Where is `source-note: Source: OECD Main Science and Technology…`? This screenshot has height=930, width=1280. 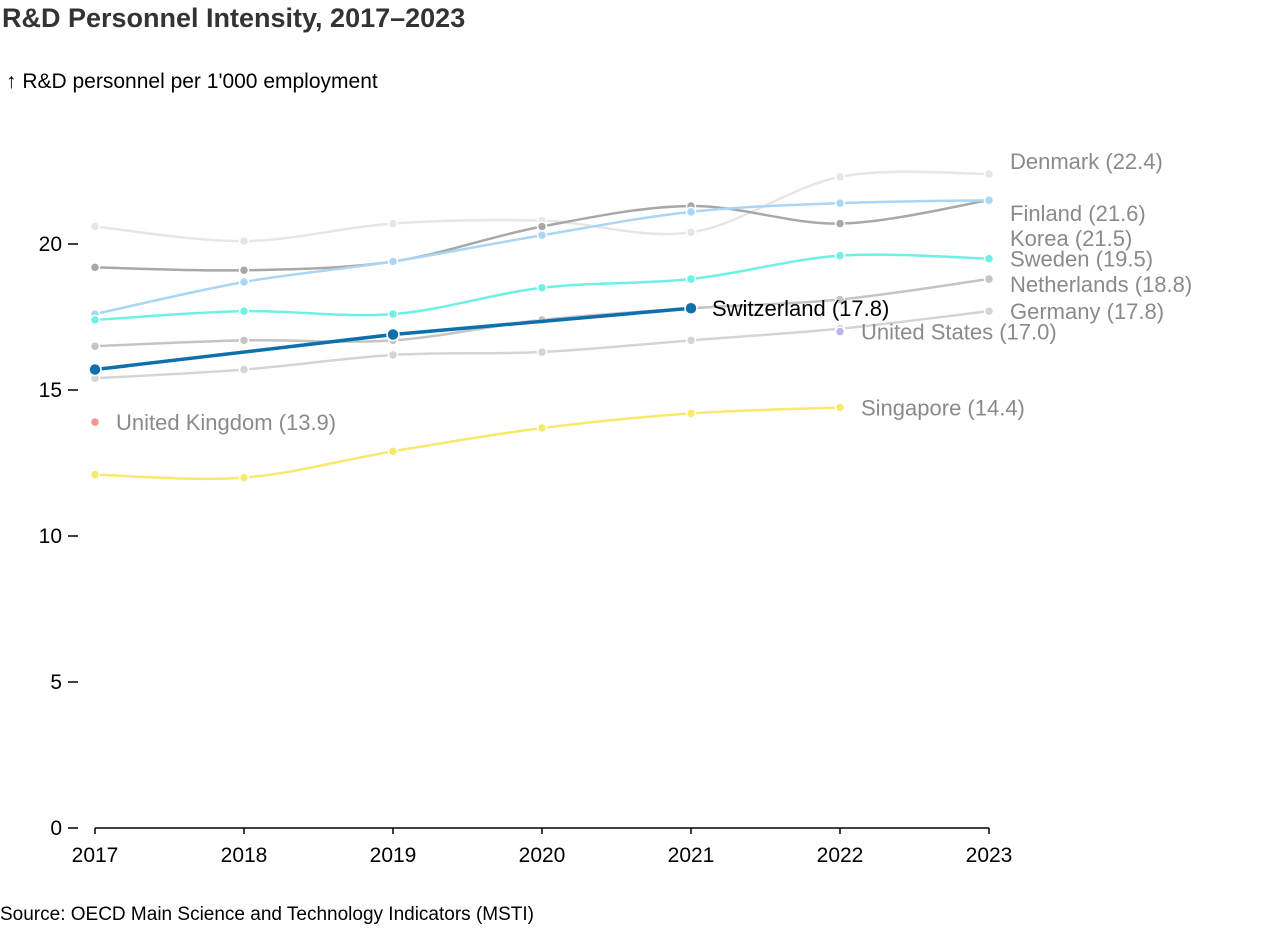
source-note: Source: OECD Main Science and Technology… is located at coordinates (267, 914).